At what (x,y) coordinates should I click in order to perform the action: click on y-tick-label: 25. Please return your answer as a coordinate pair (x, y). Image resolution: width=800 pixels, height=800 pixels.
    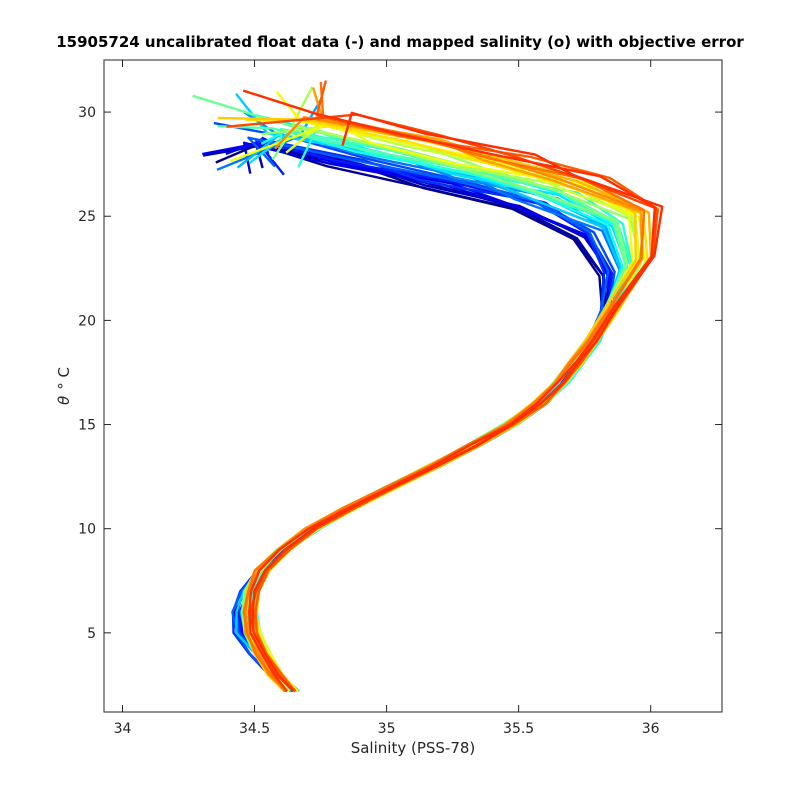
    Looking at the image, I should click on (87, 217).